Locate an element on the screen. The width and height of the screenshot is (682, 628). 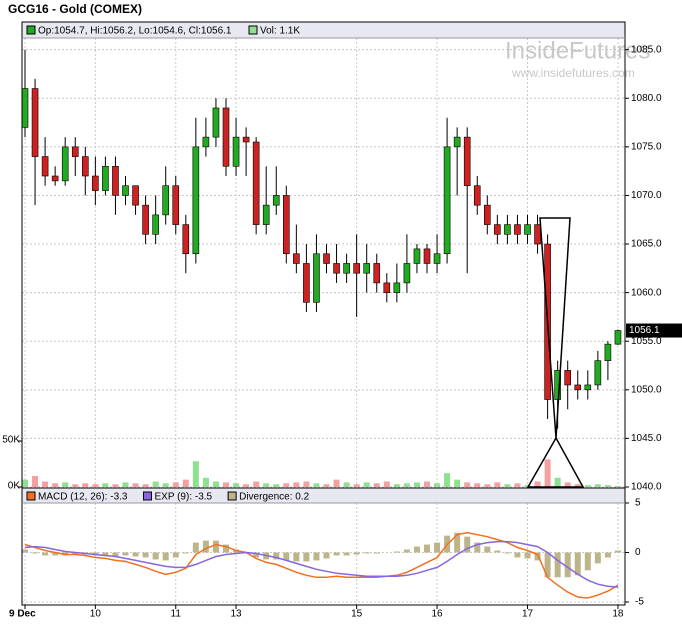
legend-label: Divergence: 0.2 is located at coordinates (274, 497).